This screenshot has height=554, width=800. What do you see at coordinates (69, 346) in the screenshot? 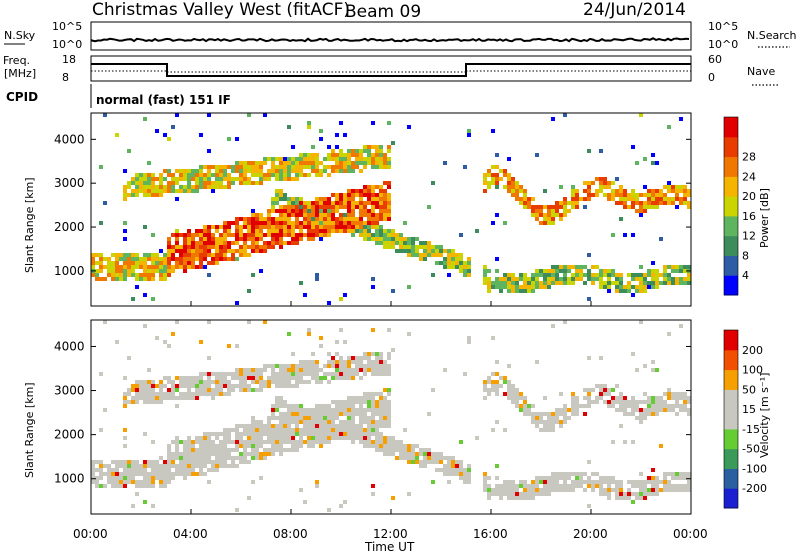
I see `y-tick-label: 4000` at bounding box center [69, 346].